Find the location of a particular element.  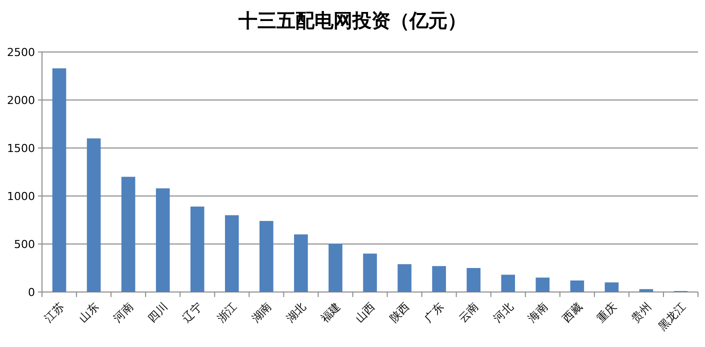

x-tick-label: 重庆 is located at coordinates (607, 313).